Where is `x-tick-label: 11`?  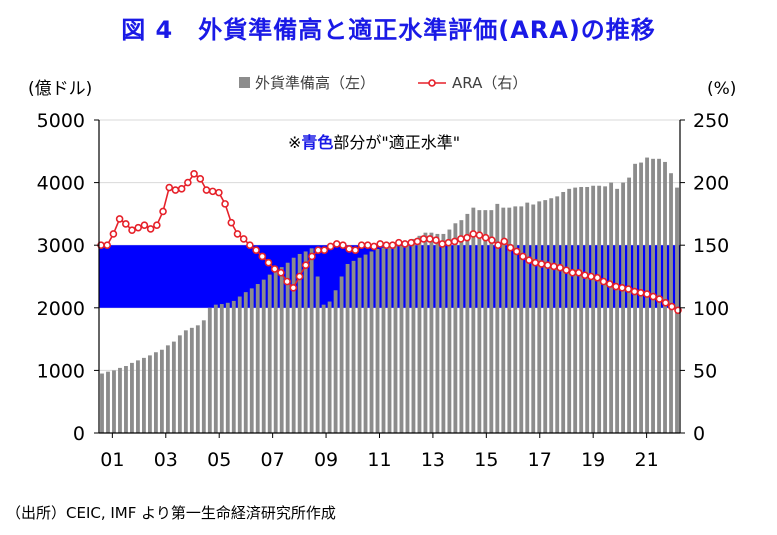
x-tick-label: 11 is located at coordinates (379, 460).